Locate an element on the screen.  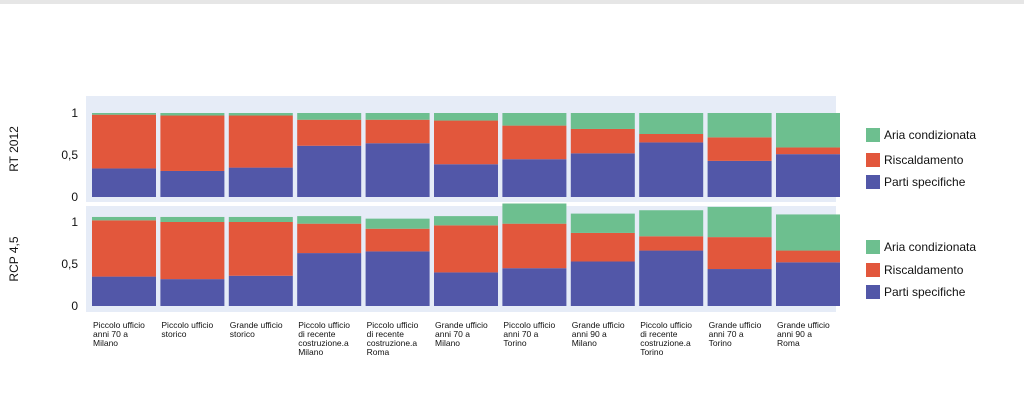
row-title-rcp45: RCP 4,5 is located at coordinates (14, 259).